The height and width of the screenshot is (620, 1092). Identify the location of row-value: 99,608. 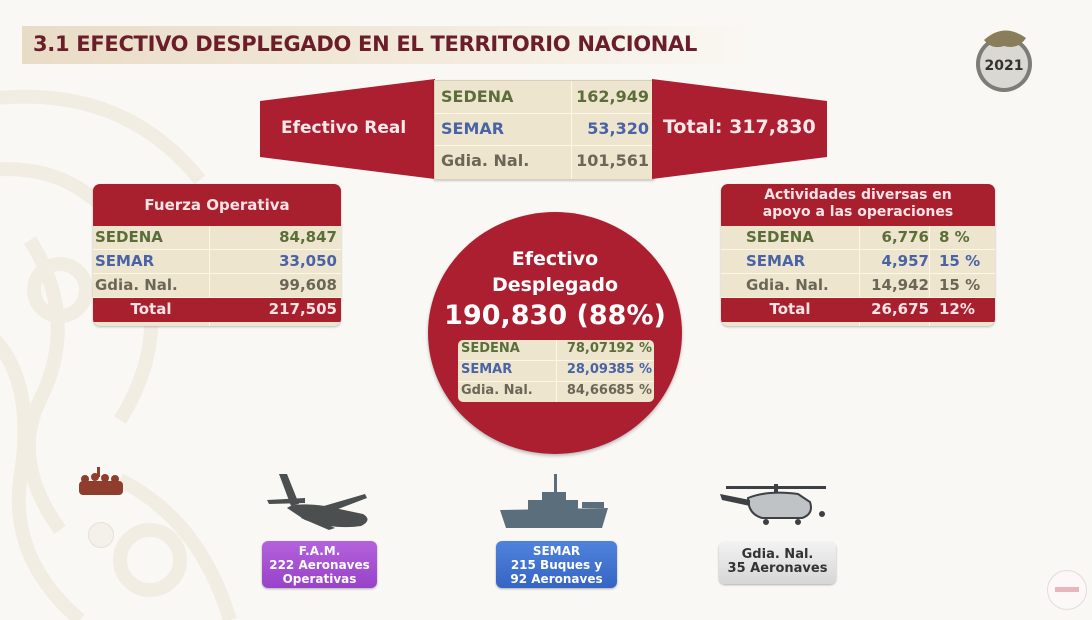
(308, 285).